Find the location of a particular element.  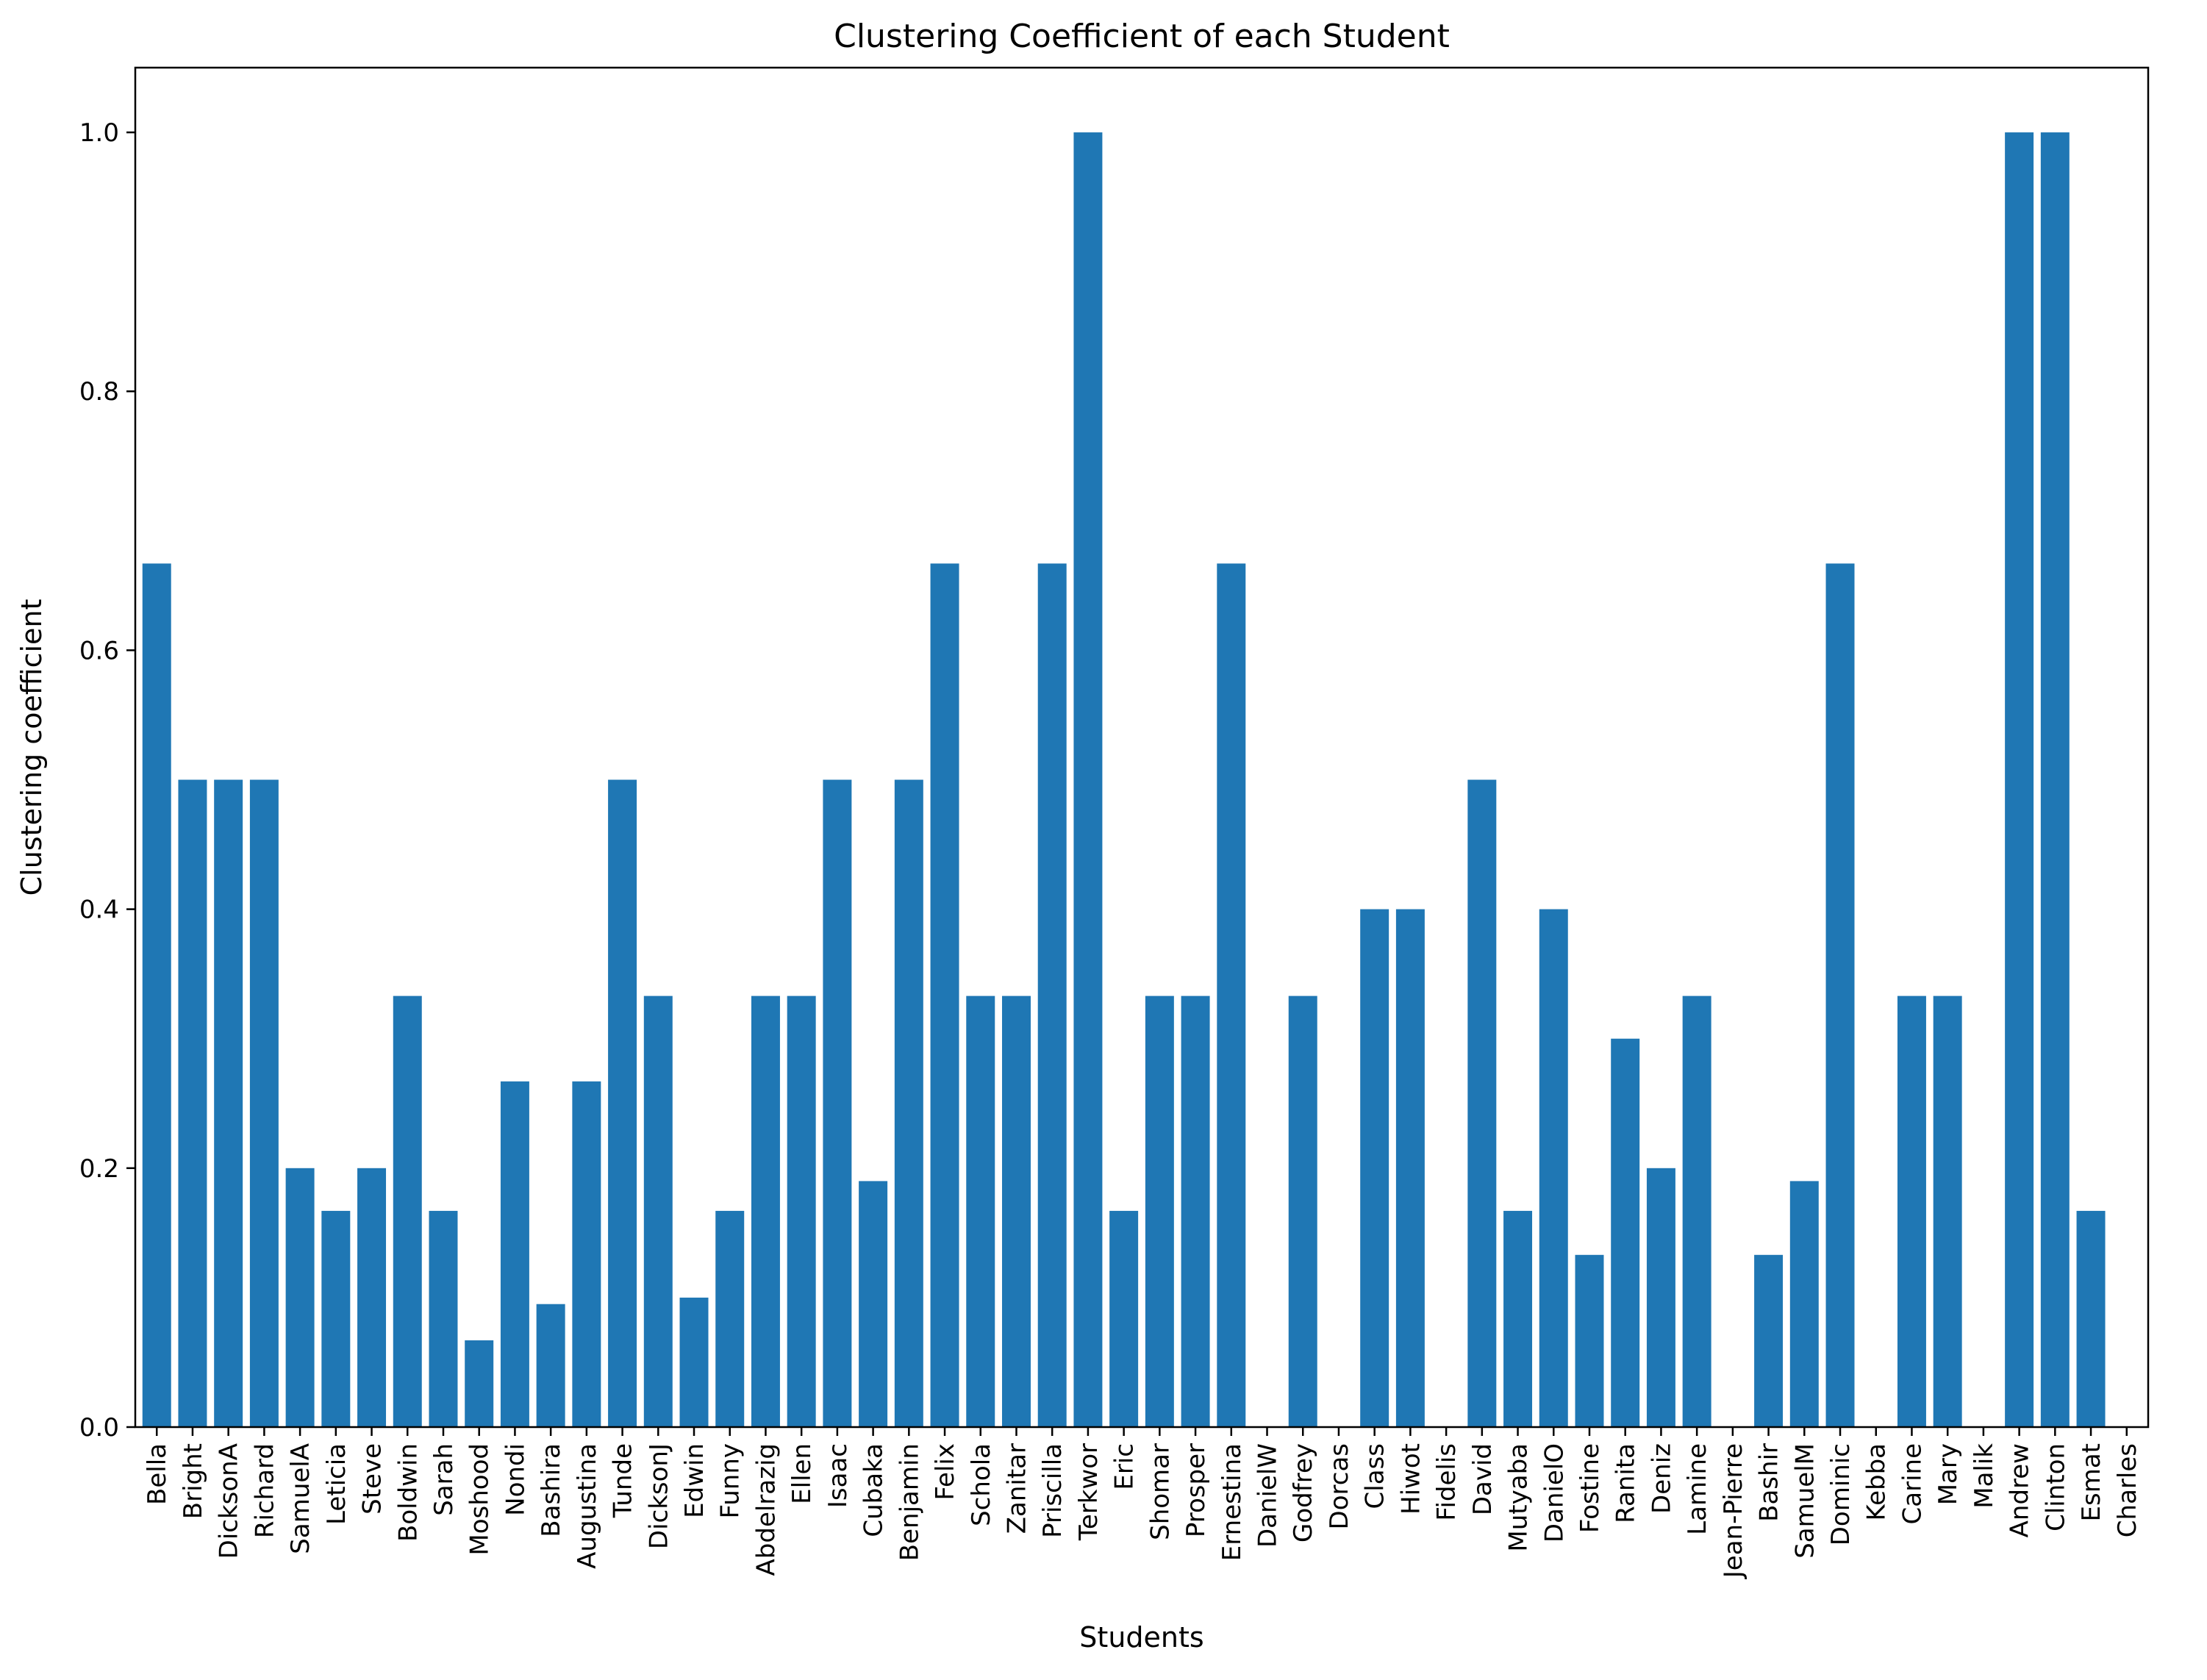

x-tick-label: Benjamin is located at coordinates (909, 1502).